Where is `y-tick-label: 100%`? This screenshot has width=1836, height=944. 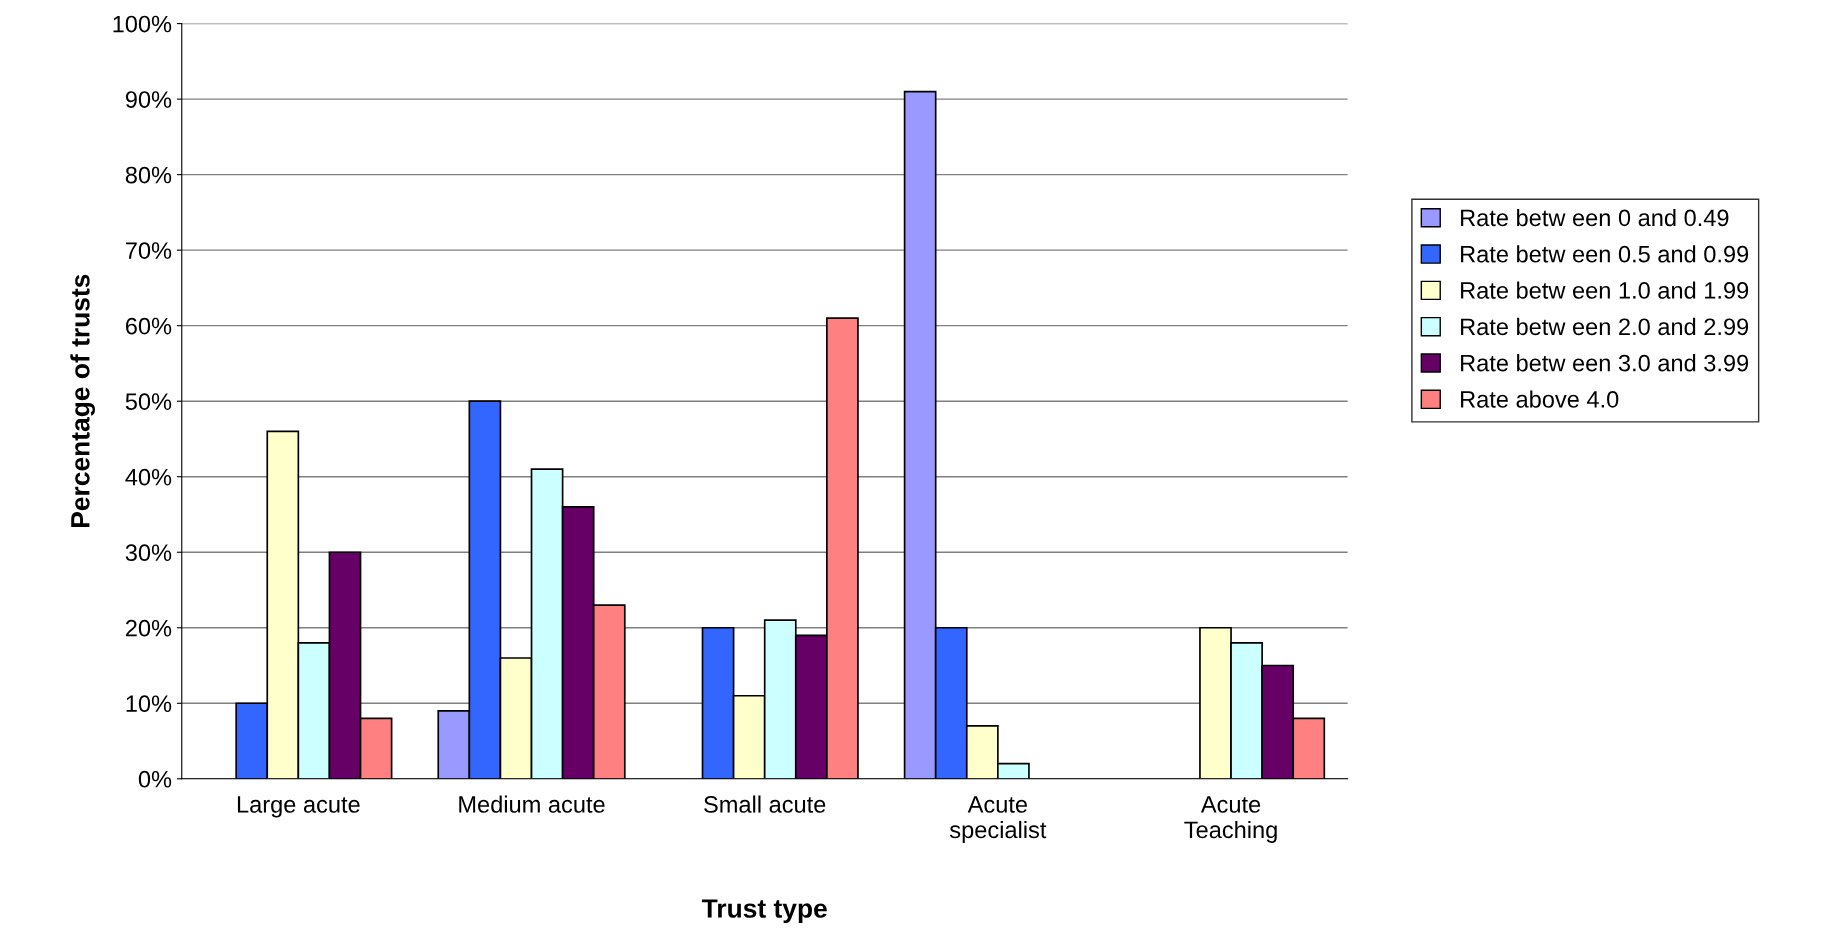 y-tick-label: 100% is located at coordinates (142, 24).